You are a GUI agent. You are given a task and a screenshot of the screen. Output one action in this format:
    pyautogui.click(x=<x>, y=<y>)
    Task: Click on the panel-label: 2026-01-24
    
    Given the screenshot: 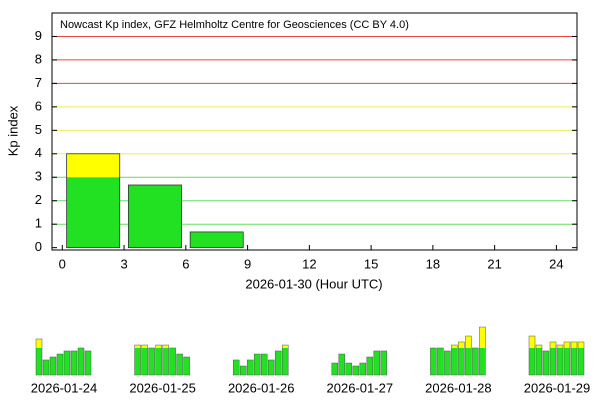 What is the action you would take?
    pyautogui.click(x=64, y=387)
    